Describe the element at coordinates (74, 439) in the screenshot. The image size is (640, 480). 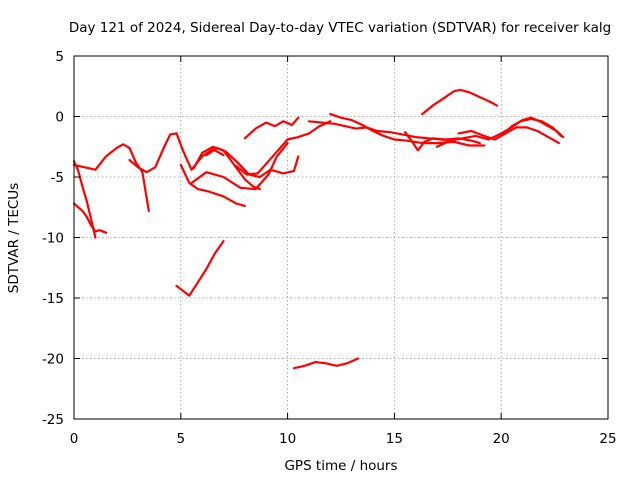
I see `x-tick-label: 0` at that location.